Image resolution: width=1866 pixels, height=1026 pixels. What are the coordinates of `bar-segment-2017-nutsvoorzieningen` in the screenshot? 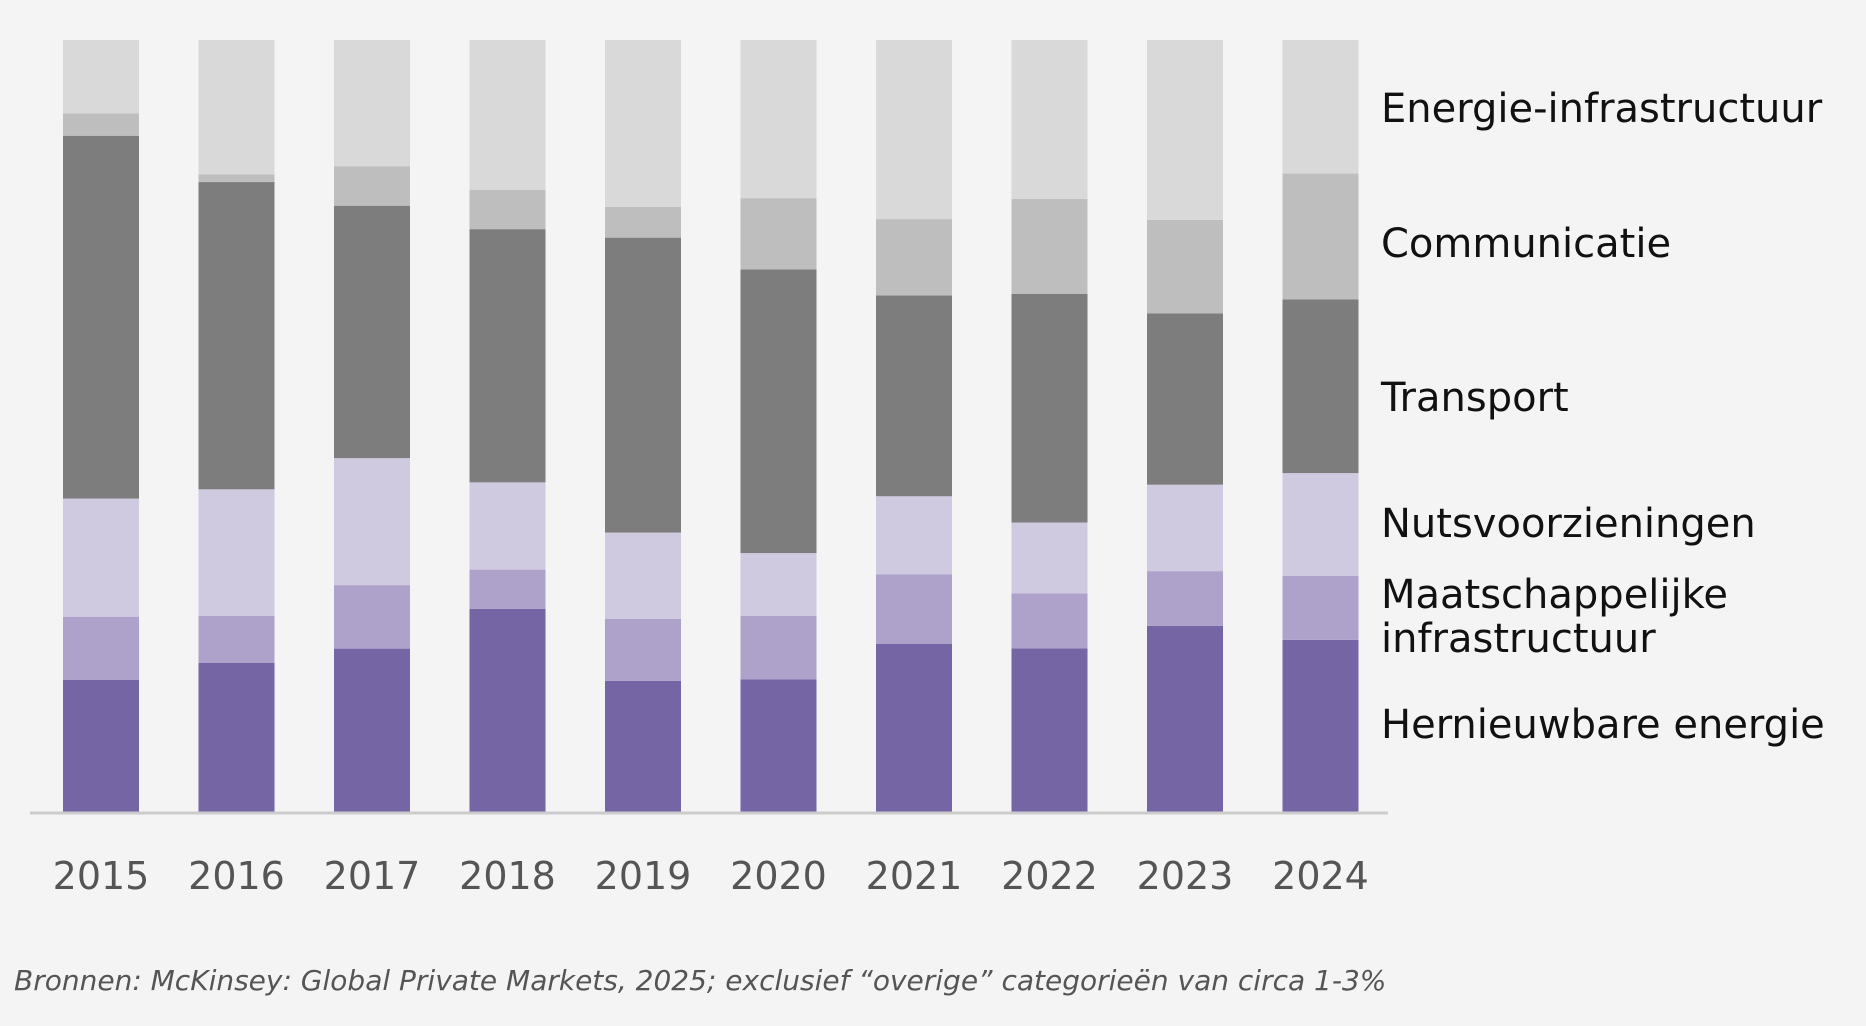 It's located at (372, 522).